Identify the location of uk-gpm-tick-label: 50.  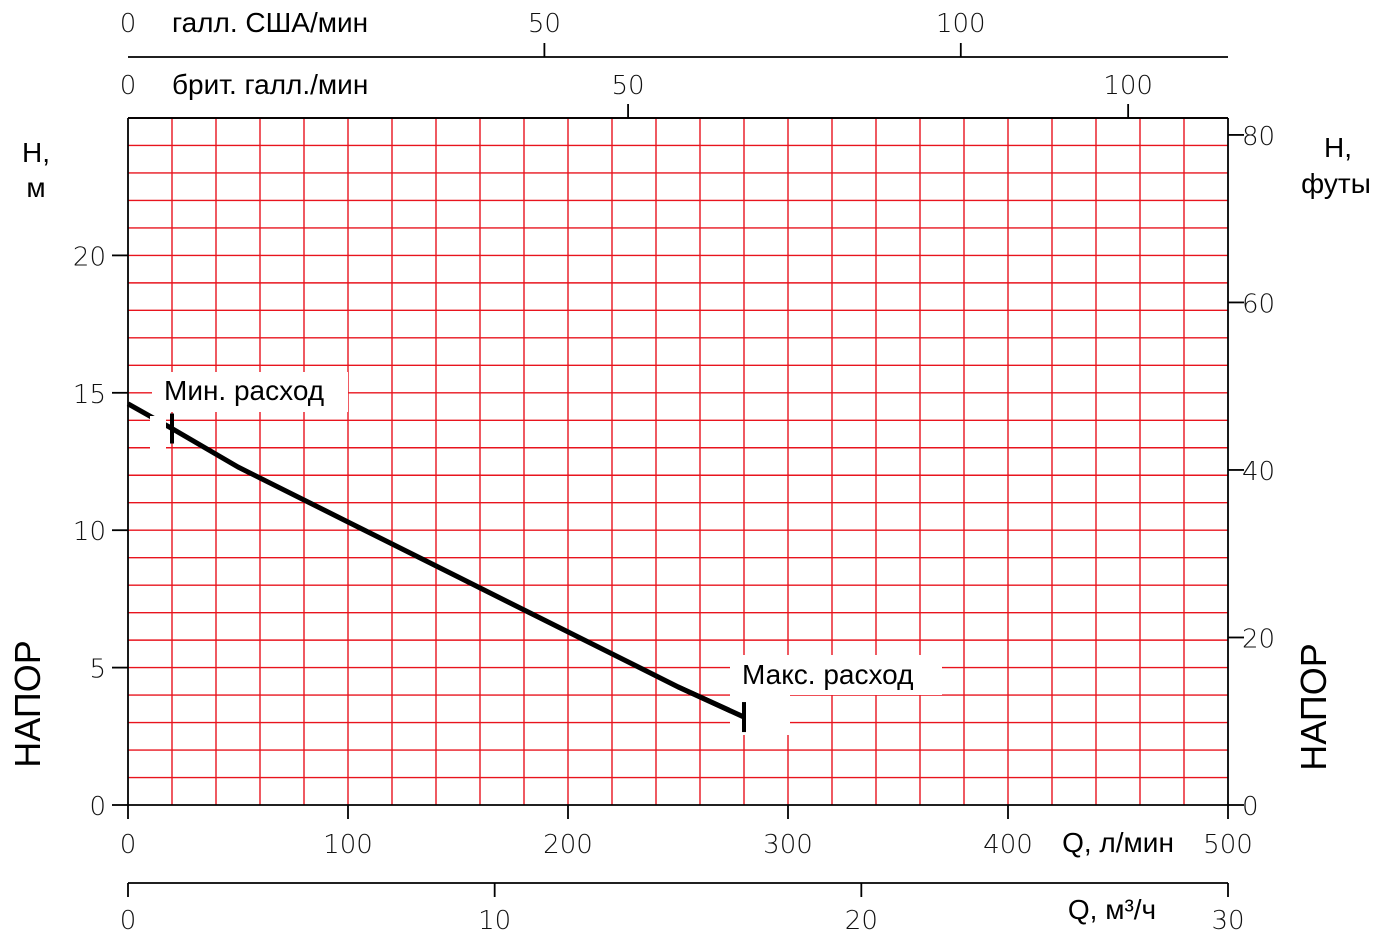
(628, 86).